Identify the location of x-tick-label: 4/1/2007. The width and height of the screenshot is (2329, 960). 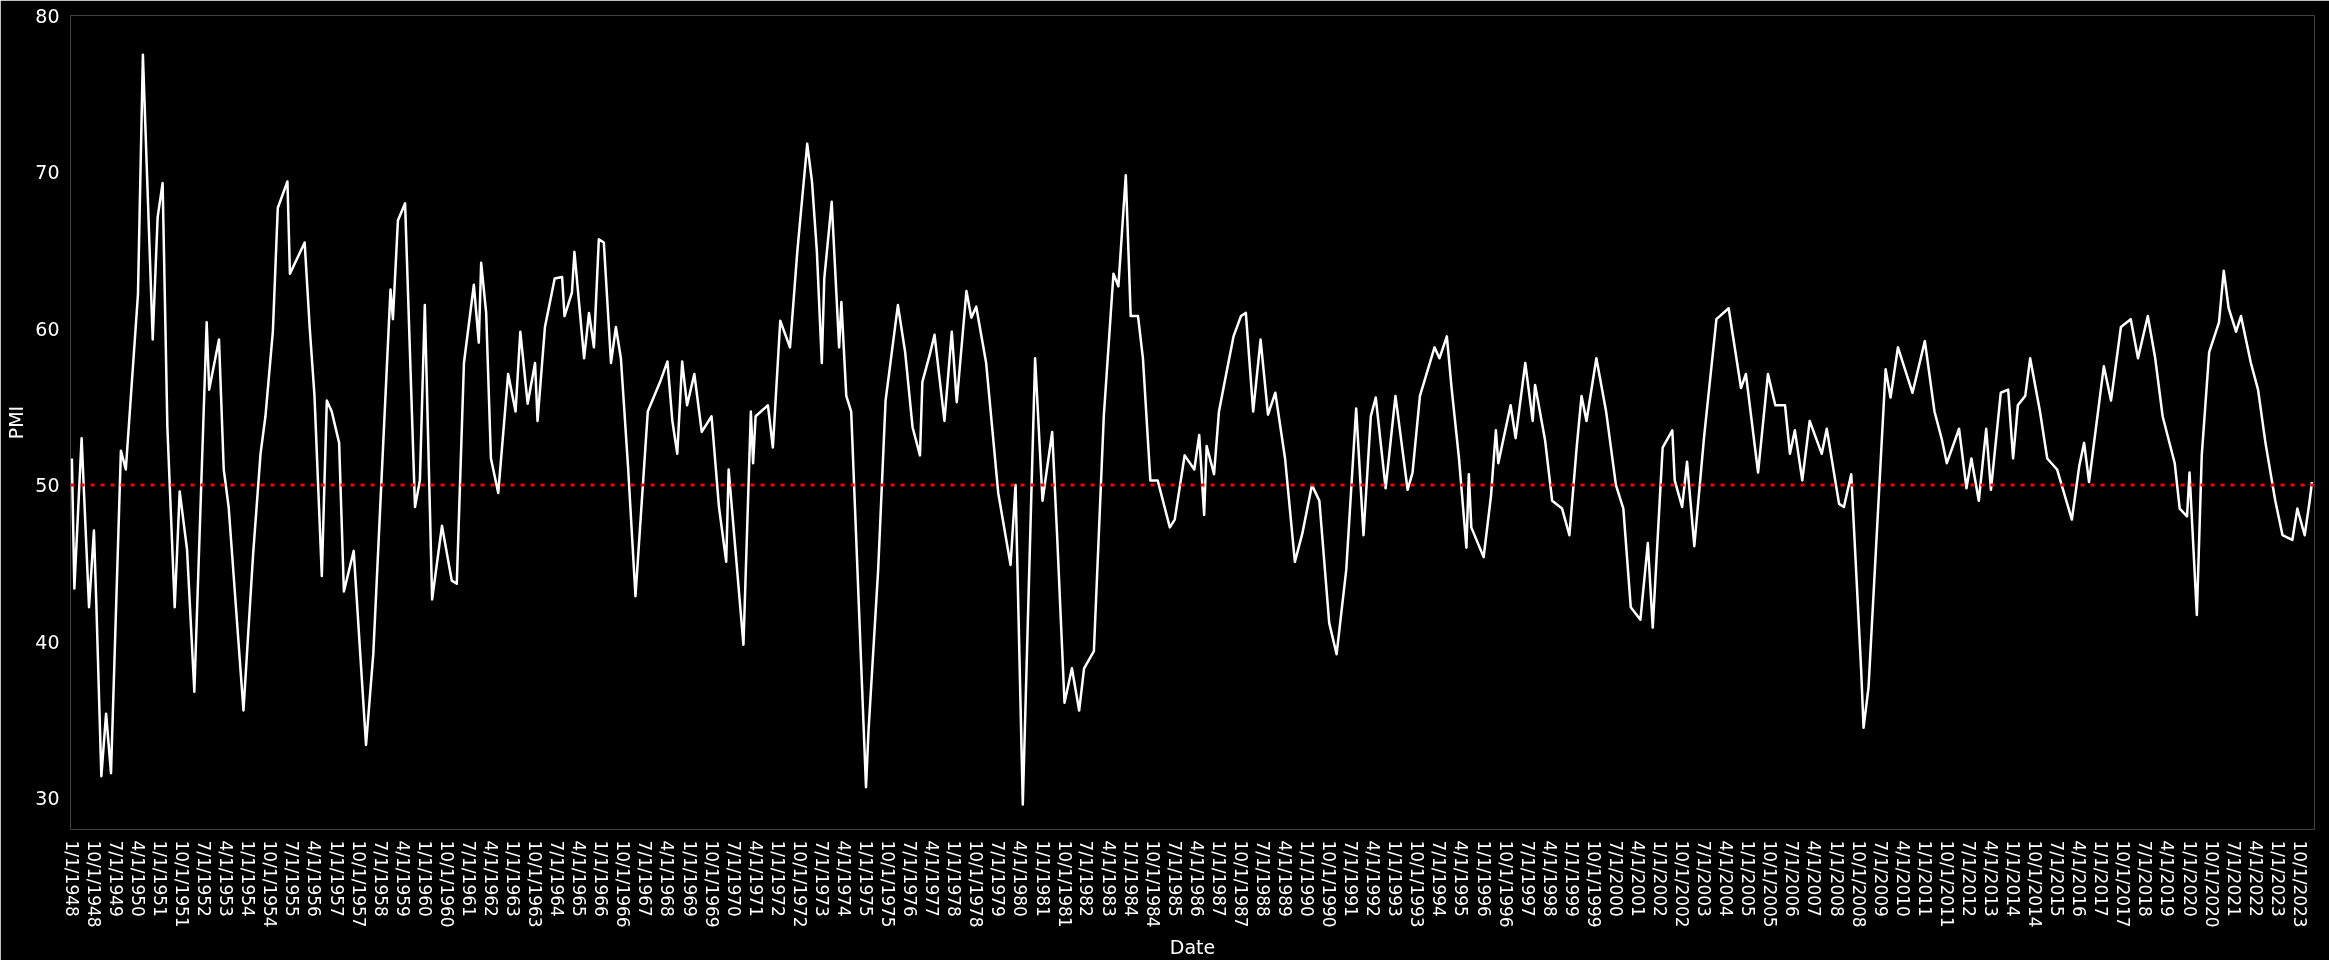
(1814, 878).